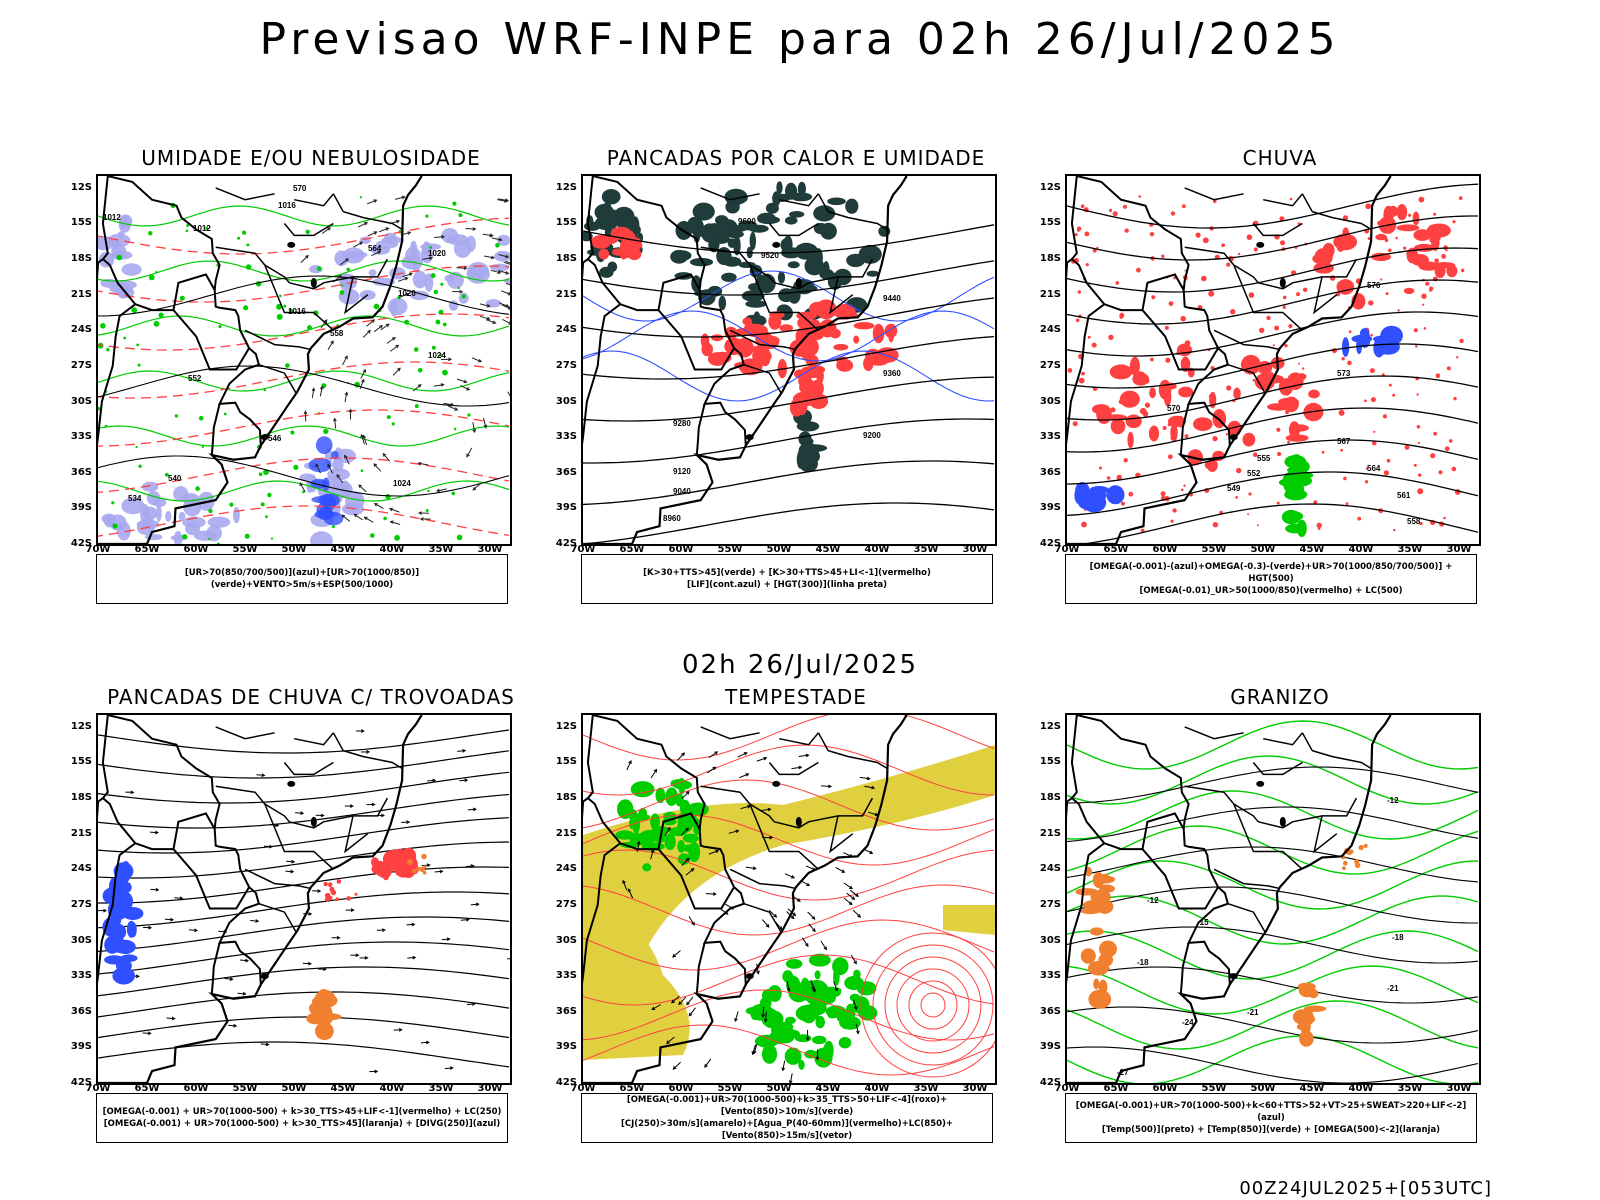 This screenshot has height=1200, width=1600. What do you see at coordinates (1344, 441) in the screenshot?
I see `contour-label: 567` at bounding box center [1344, 441].